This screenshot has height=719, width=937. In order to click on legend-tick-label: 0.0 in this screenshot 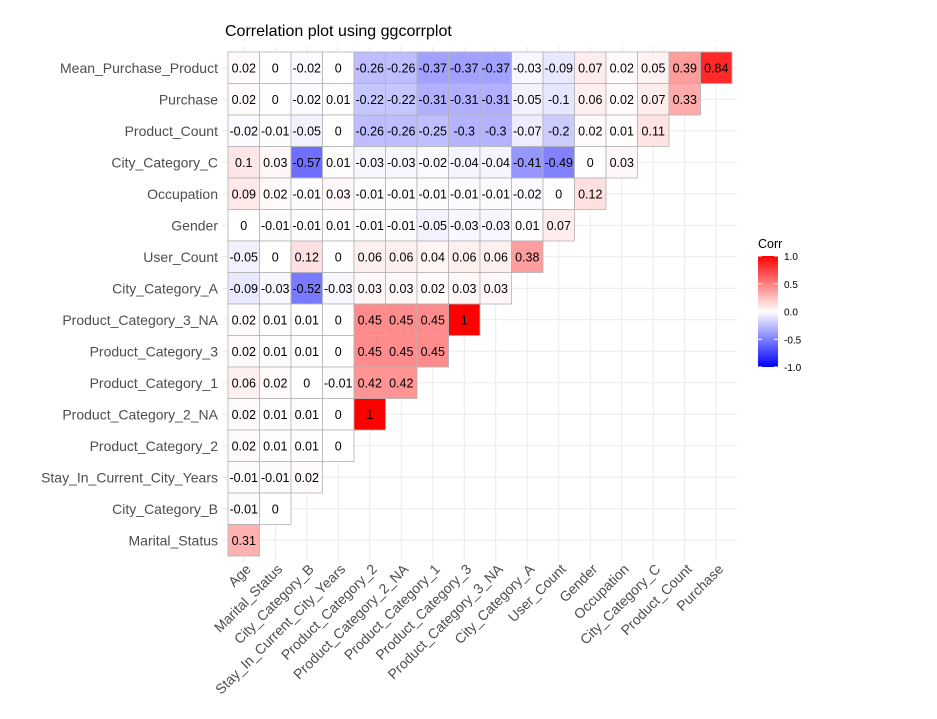, I will do `click(791, 313)`.